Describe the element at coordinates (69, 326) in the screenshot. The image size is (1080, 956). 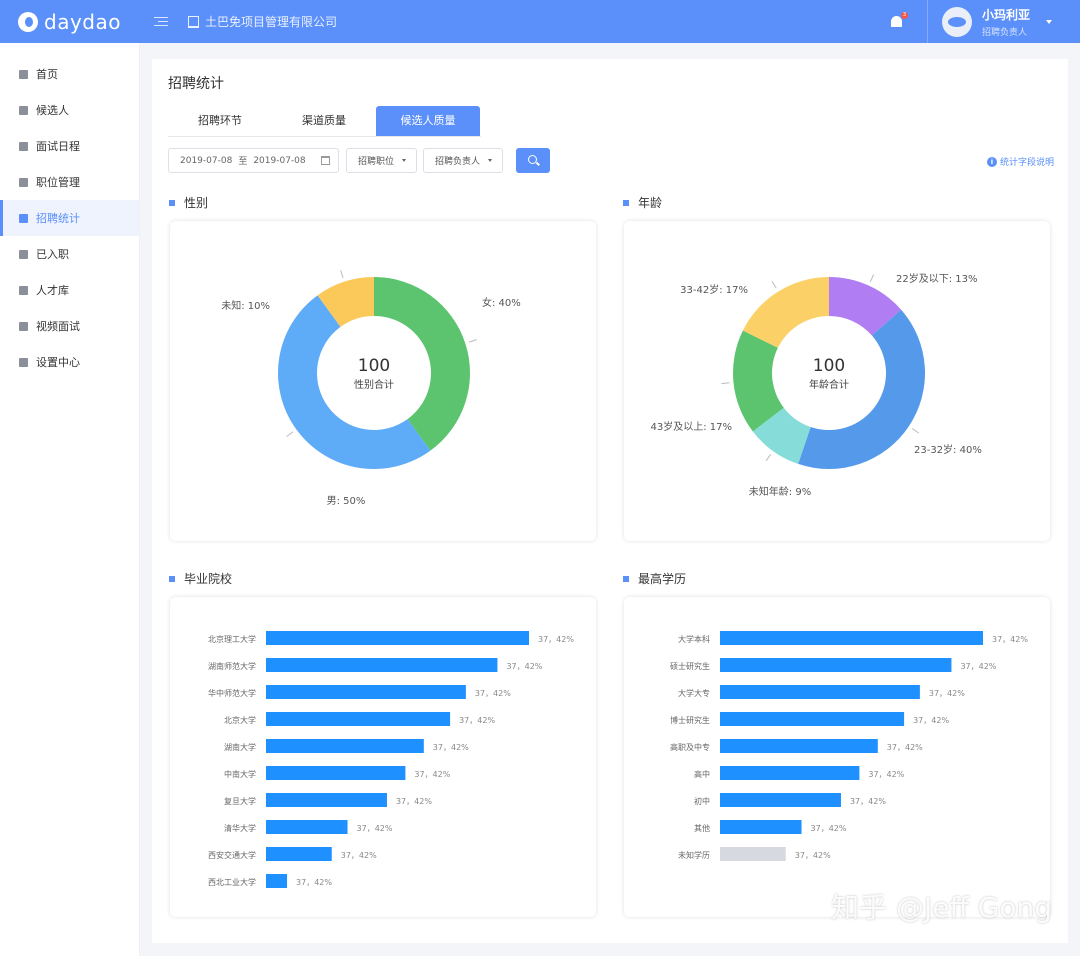
I see `sidebar-item-video-interview: 视频面试` at that location.